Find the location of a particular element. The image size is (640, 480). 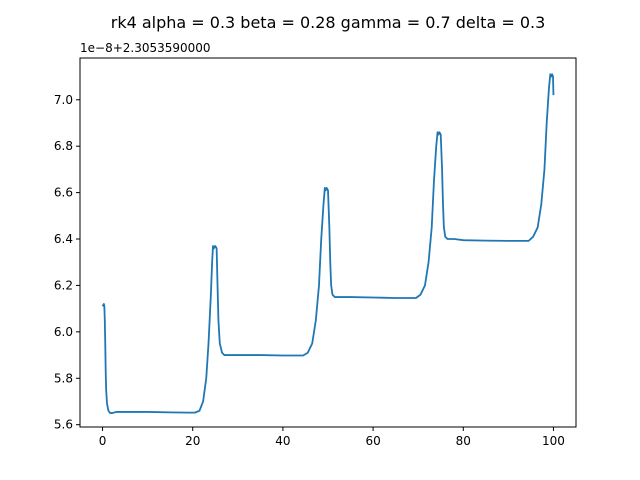

y-tick-label: 5.8 is located at coordinates (63, 378).